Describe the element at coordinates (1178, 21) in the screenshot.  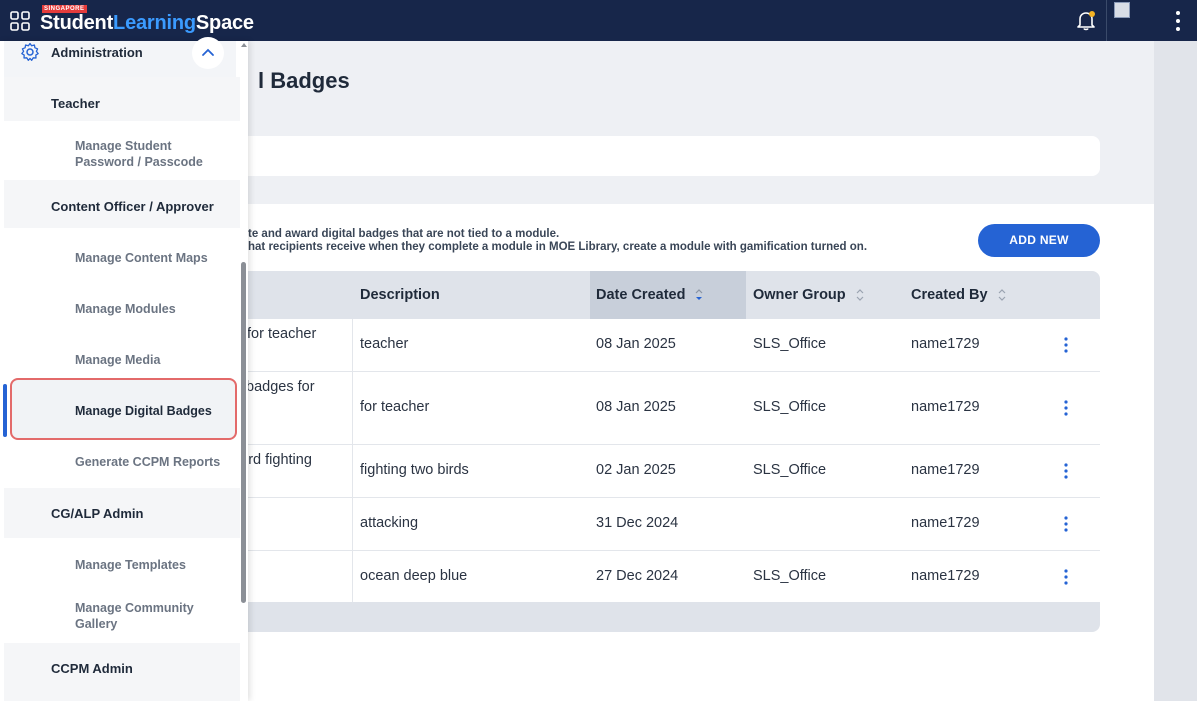
I see `more-options-icon` at that location.